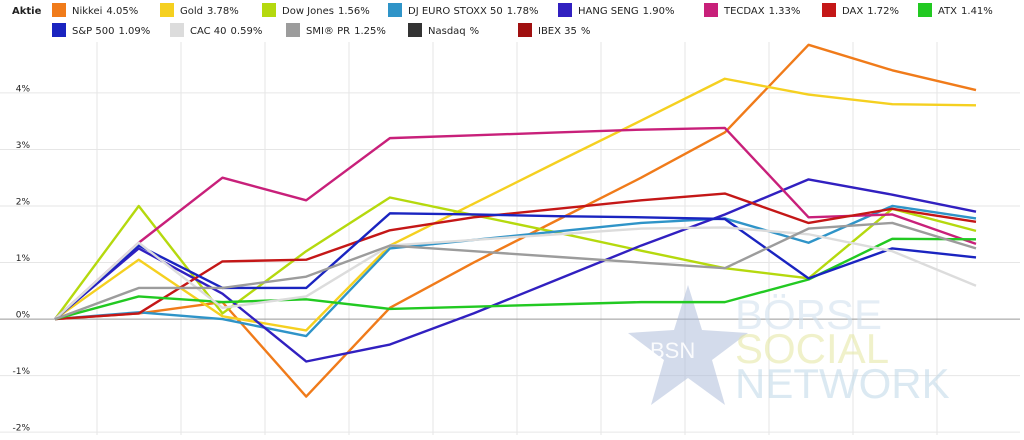  I want to click on legend-value: 1.72%, so click(883, 11).